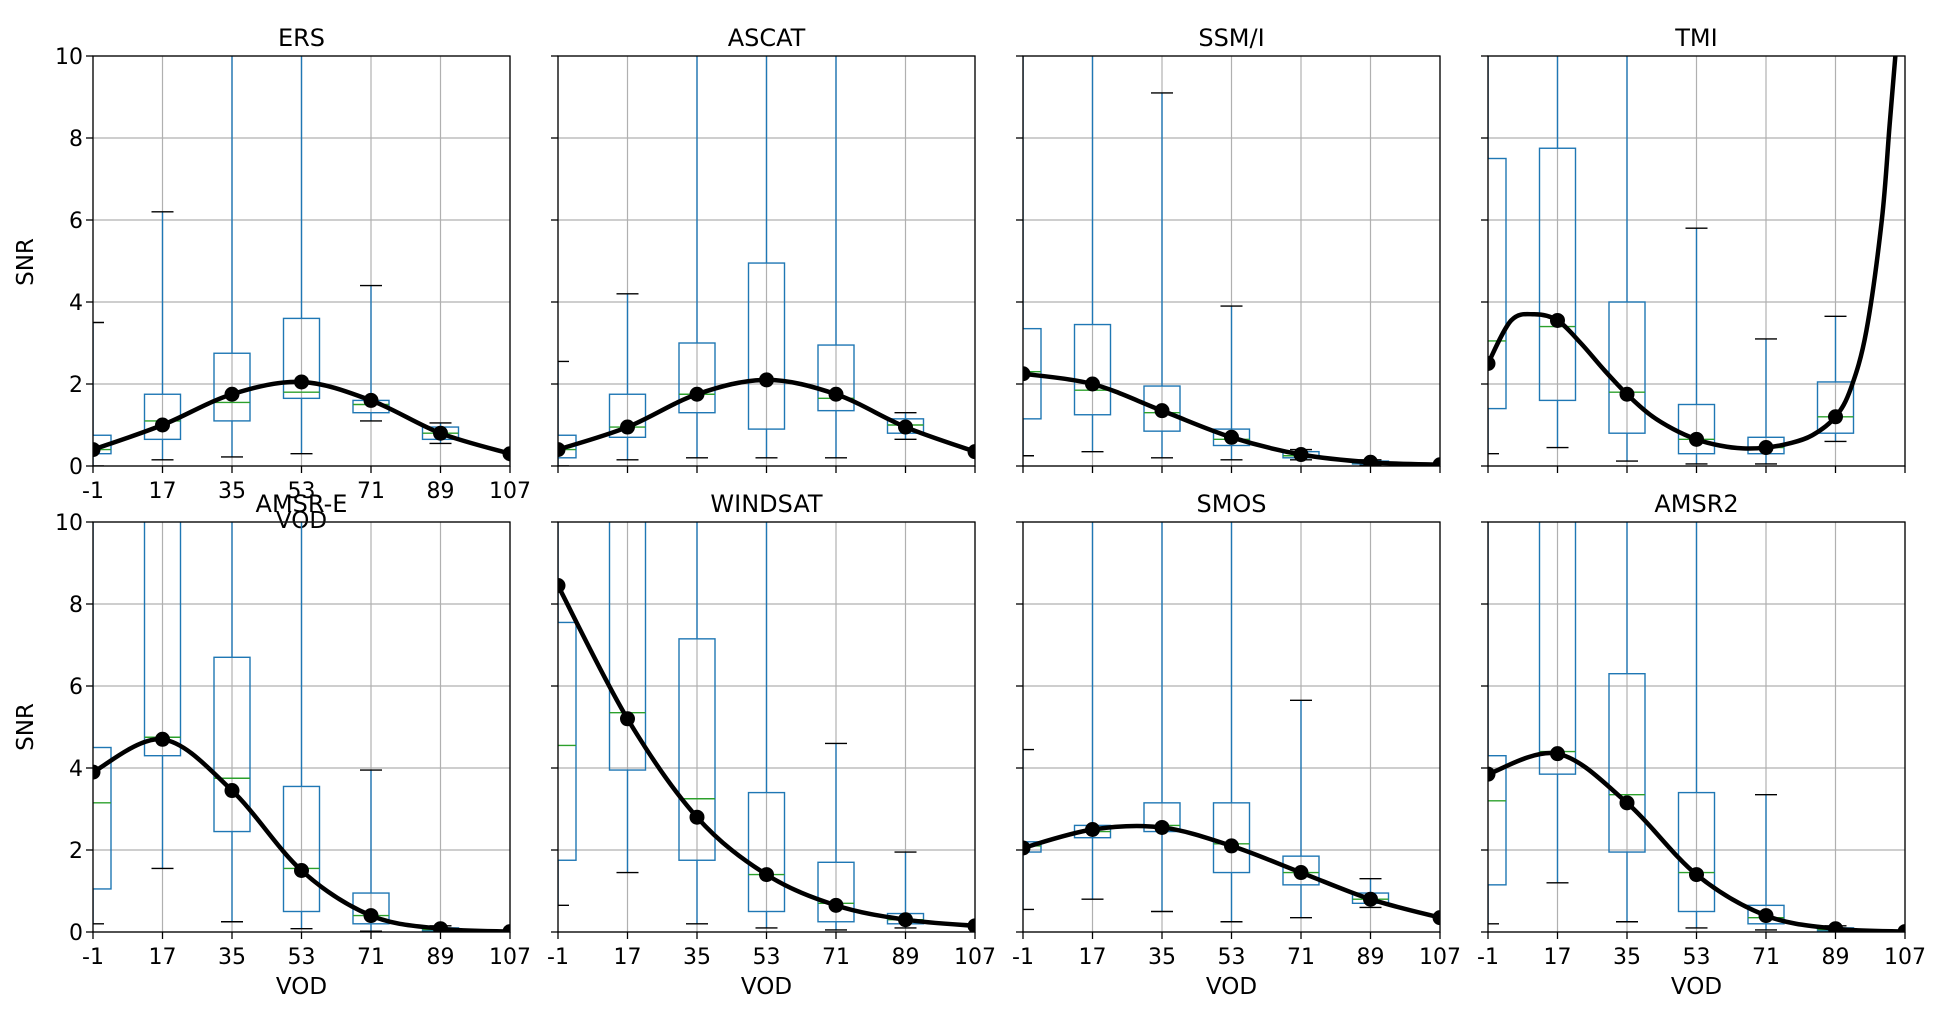 This screenshot has height=1010, width=1942. I want to click on panel-title: WINDSAT, so click(766, 504).